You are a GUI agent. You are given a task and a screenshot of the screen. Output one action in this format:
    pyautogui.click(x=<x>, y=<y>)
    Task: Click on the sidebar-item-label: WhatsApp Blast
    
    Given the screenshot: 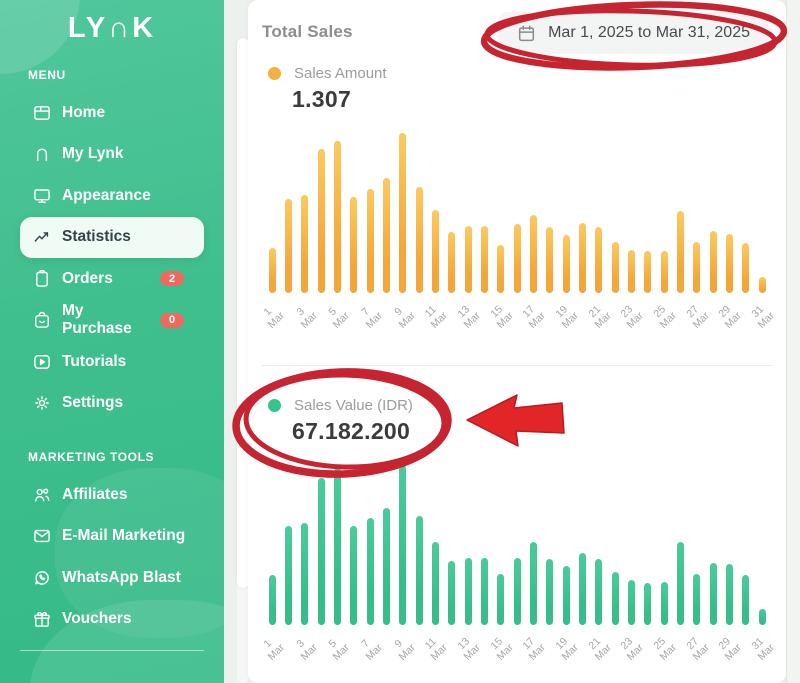 What is the action you would take?
    pyautogui.click(x=121, y=577)
    